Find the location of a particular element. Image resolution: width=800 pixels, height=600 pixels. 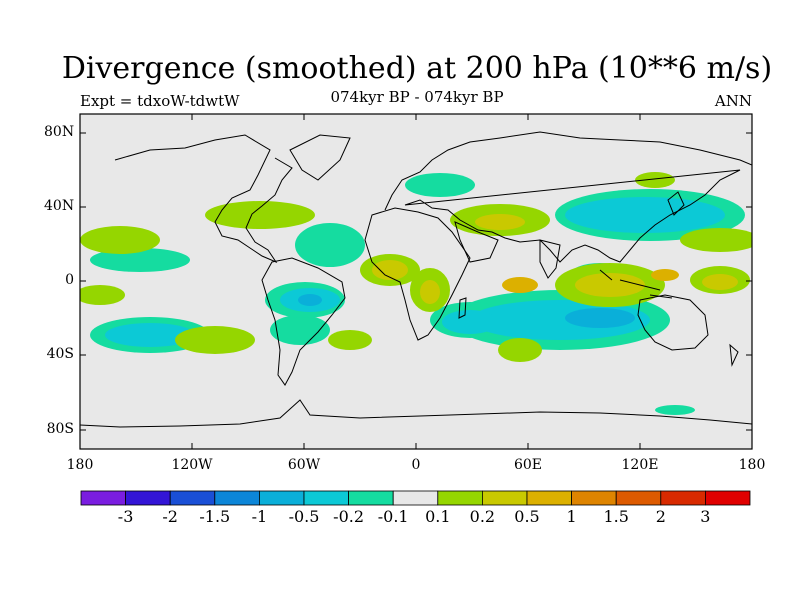

colorbar-label: -2 is located at coordinates (170, 516).